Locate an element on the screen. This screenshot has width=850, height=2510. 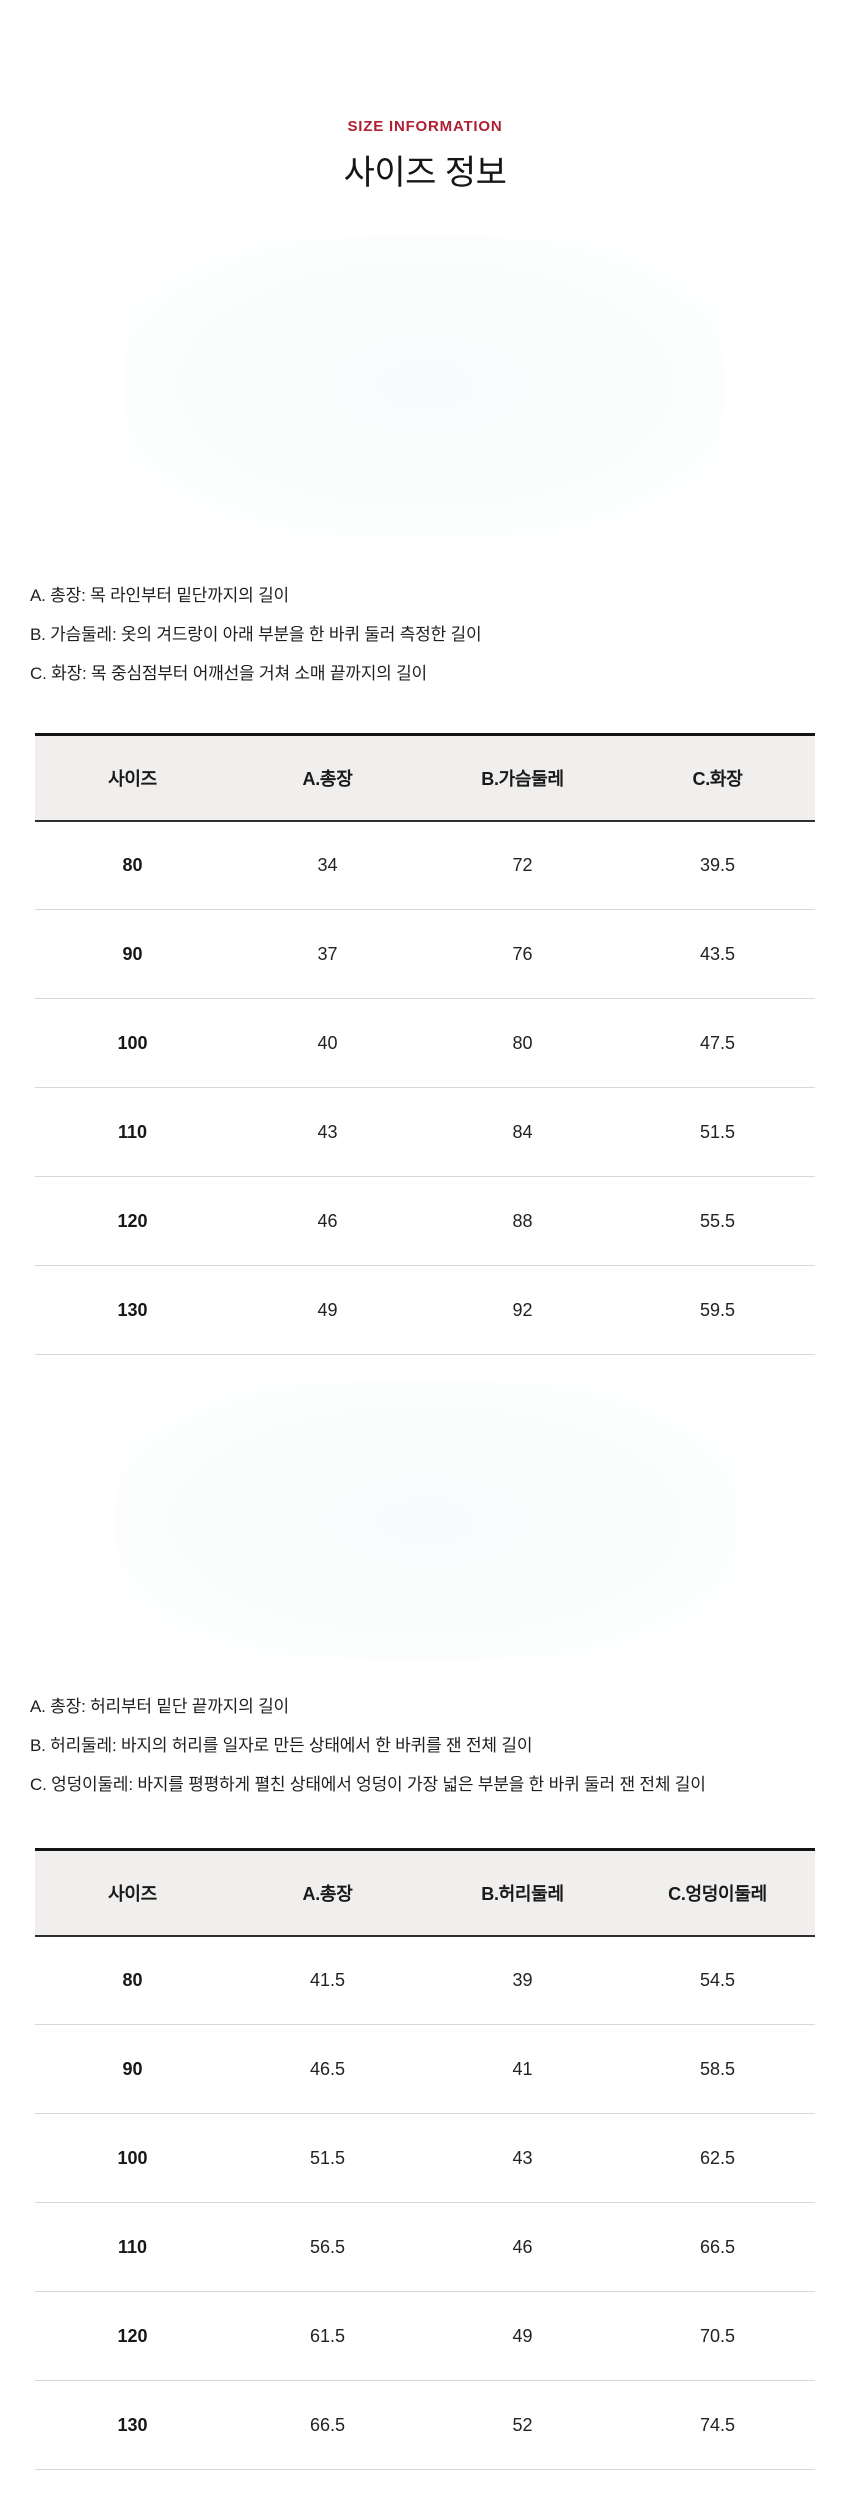
measurement-cell: 92 is located at coordinates (522, 1310).